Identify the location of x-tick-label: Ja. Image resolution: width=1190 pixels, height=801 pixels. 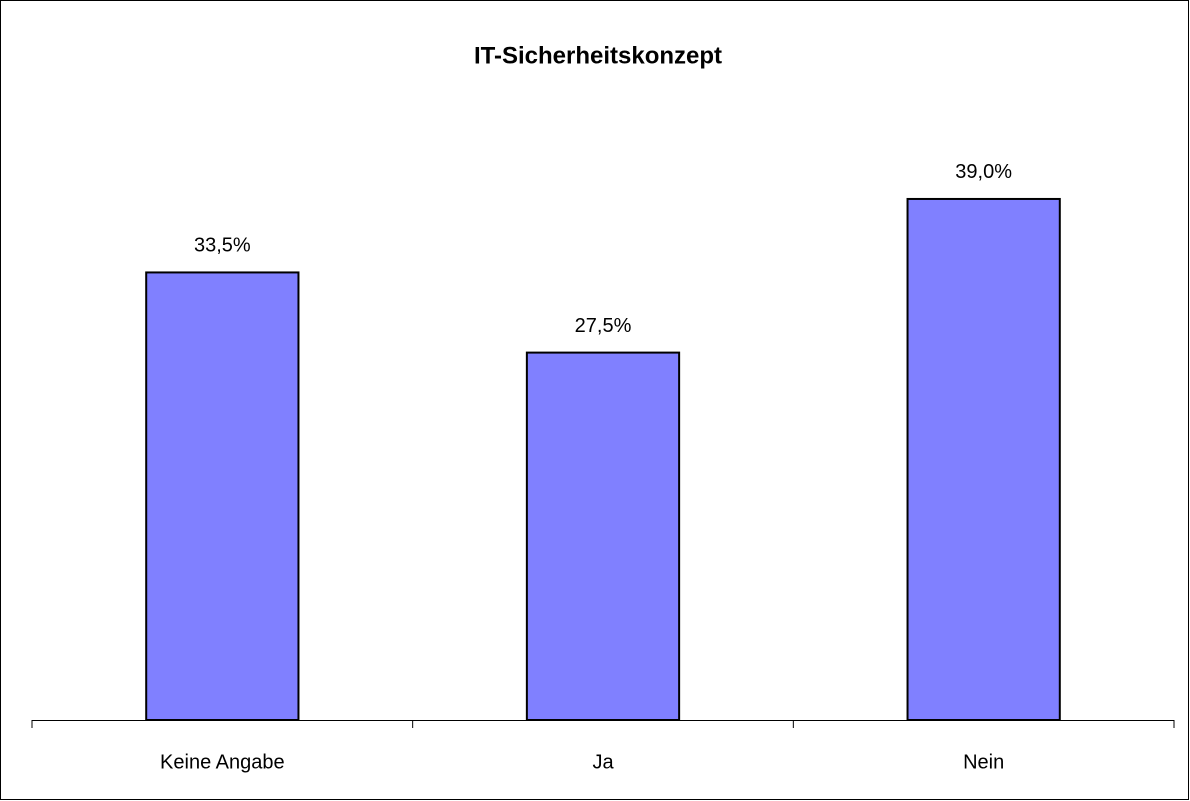
(603, 762).